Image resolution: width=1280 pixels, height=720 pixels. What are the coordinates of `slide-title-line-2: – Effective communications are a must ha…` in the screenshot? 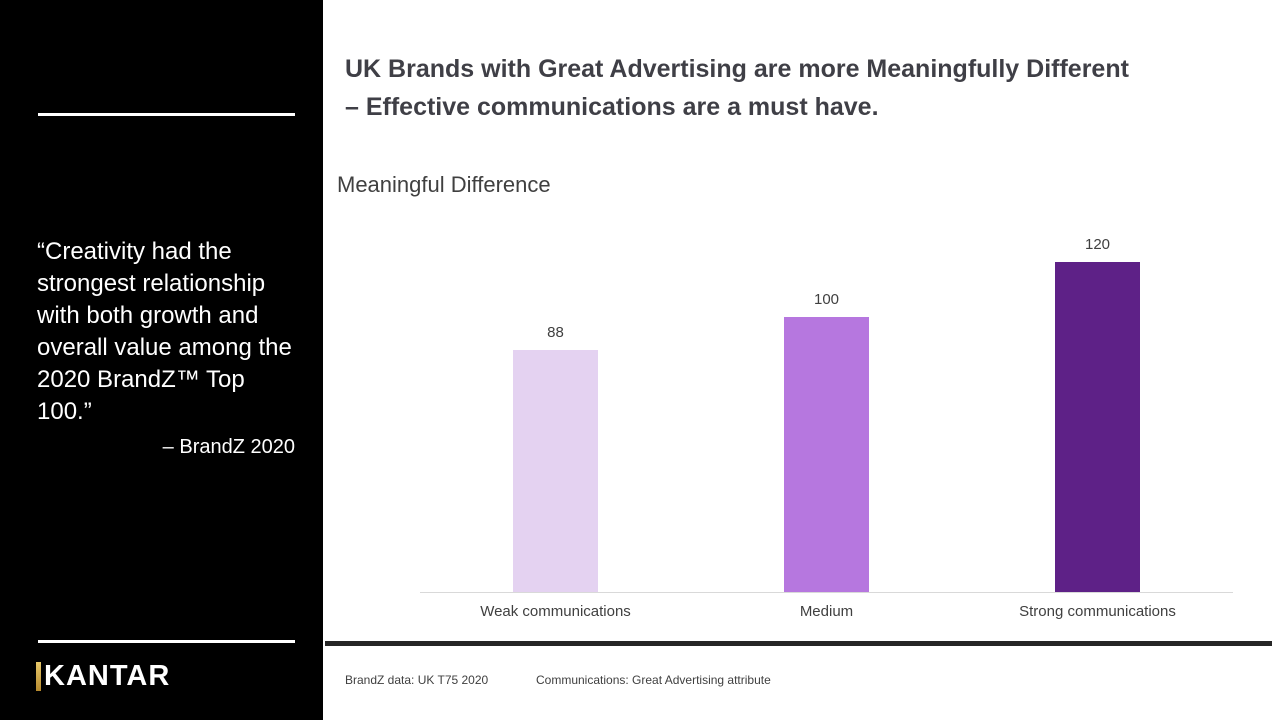 It's located at (612, 107).